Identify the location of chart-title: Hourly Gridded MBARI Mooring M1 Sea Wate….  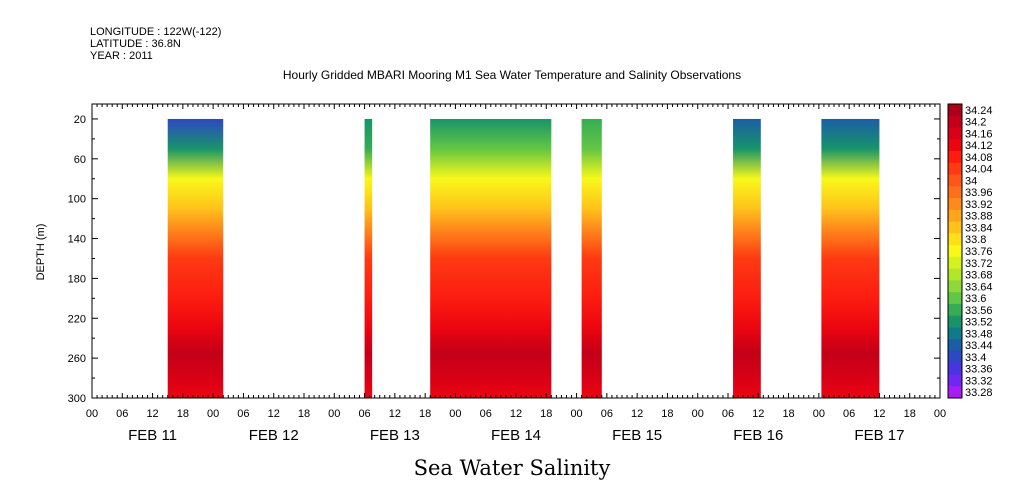
(512, 75).